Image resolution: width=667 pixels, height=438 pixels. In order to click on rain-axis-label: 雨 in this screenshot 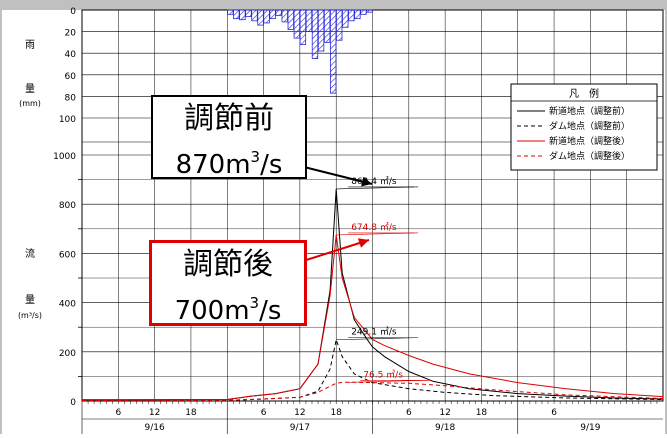, I will do `click(30, 45)`.